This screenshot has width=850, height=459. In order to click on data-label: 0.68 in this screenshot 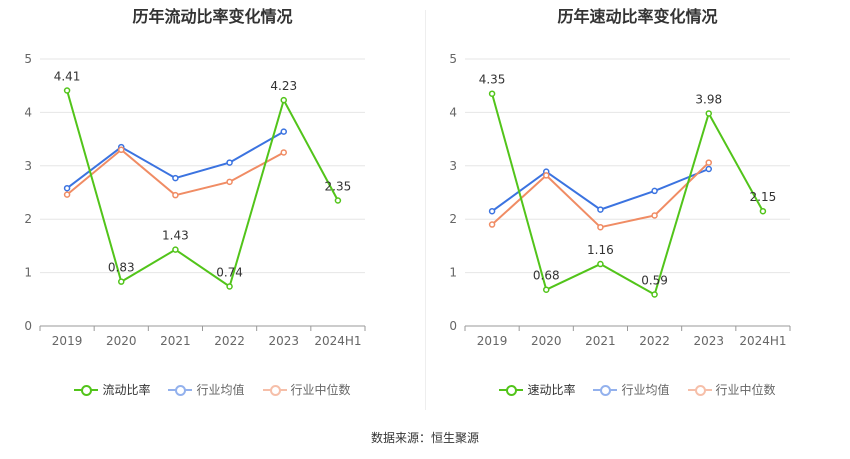, I will do `click(546, 276)`.